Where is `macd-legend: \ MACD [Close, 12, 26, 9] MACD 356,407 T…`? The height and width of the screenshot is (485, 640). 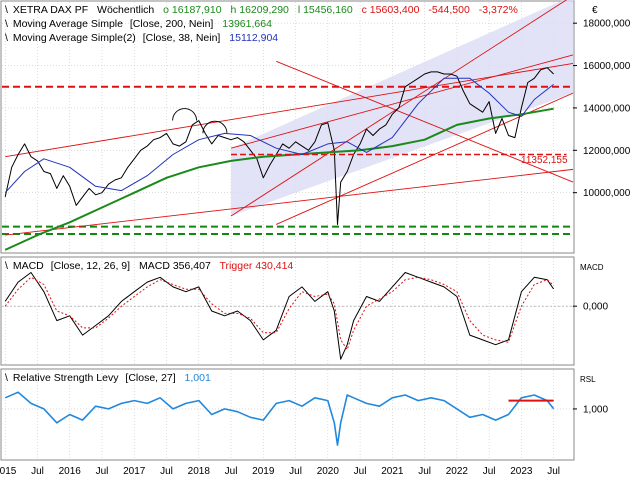 macd-legend: \ MACD [Close, 12, 26, 9] MACD 356,407 T… is located at coordinates (149, 266).